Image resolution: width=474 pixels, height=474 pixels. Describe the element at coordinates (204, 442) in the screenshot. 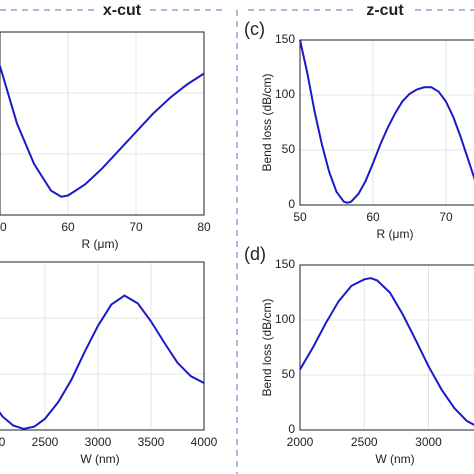

I see `x-tick-label: 4000` at that location.